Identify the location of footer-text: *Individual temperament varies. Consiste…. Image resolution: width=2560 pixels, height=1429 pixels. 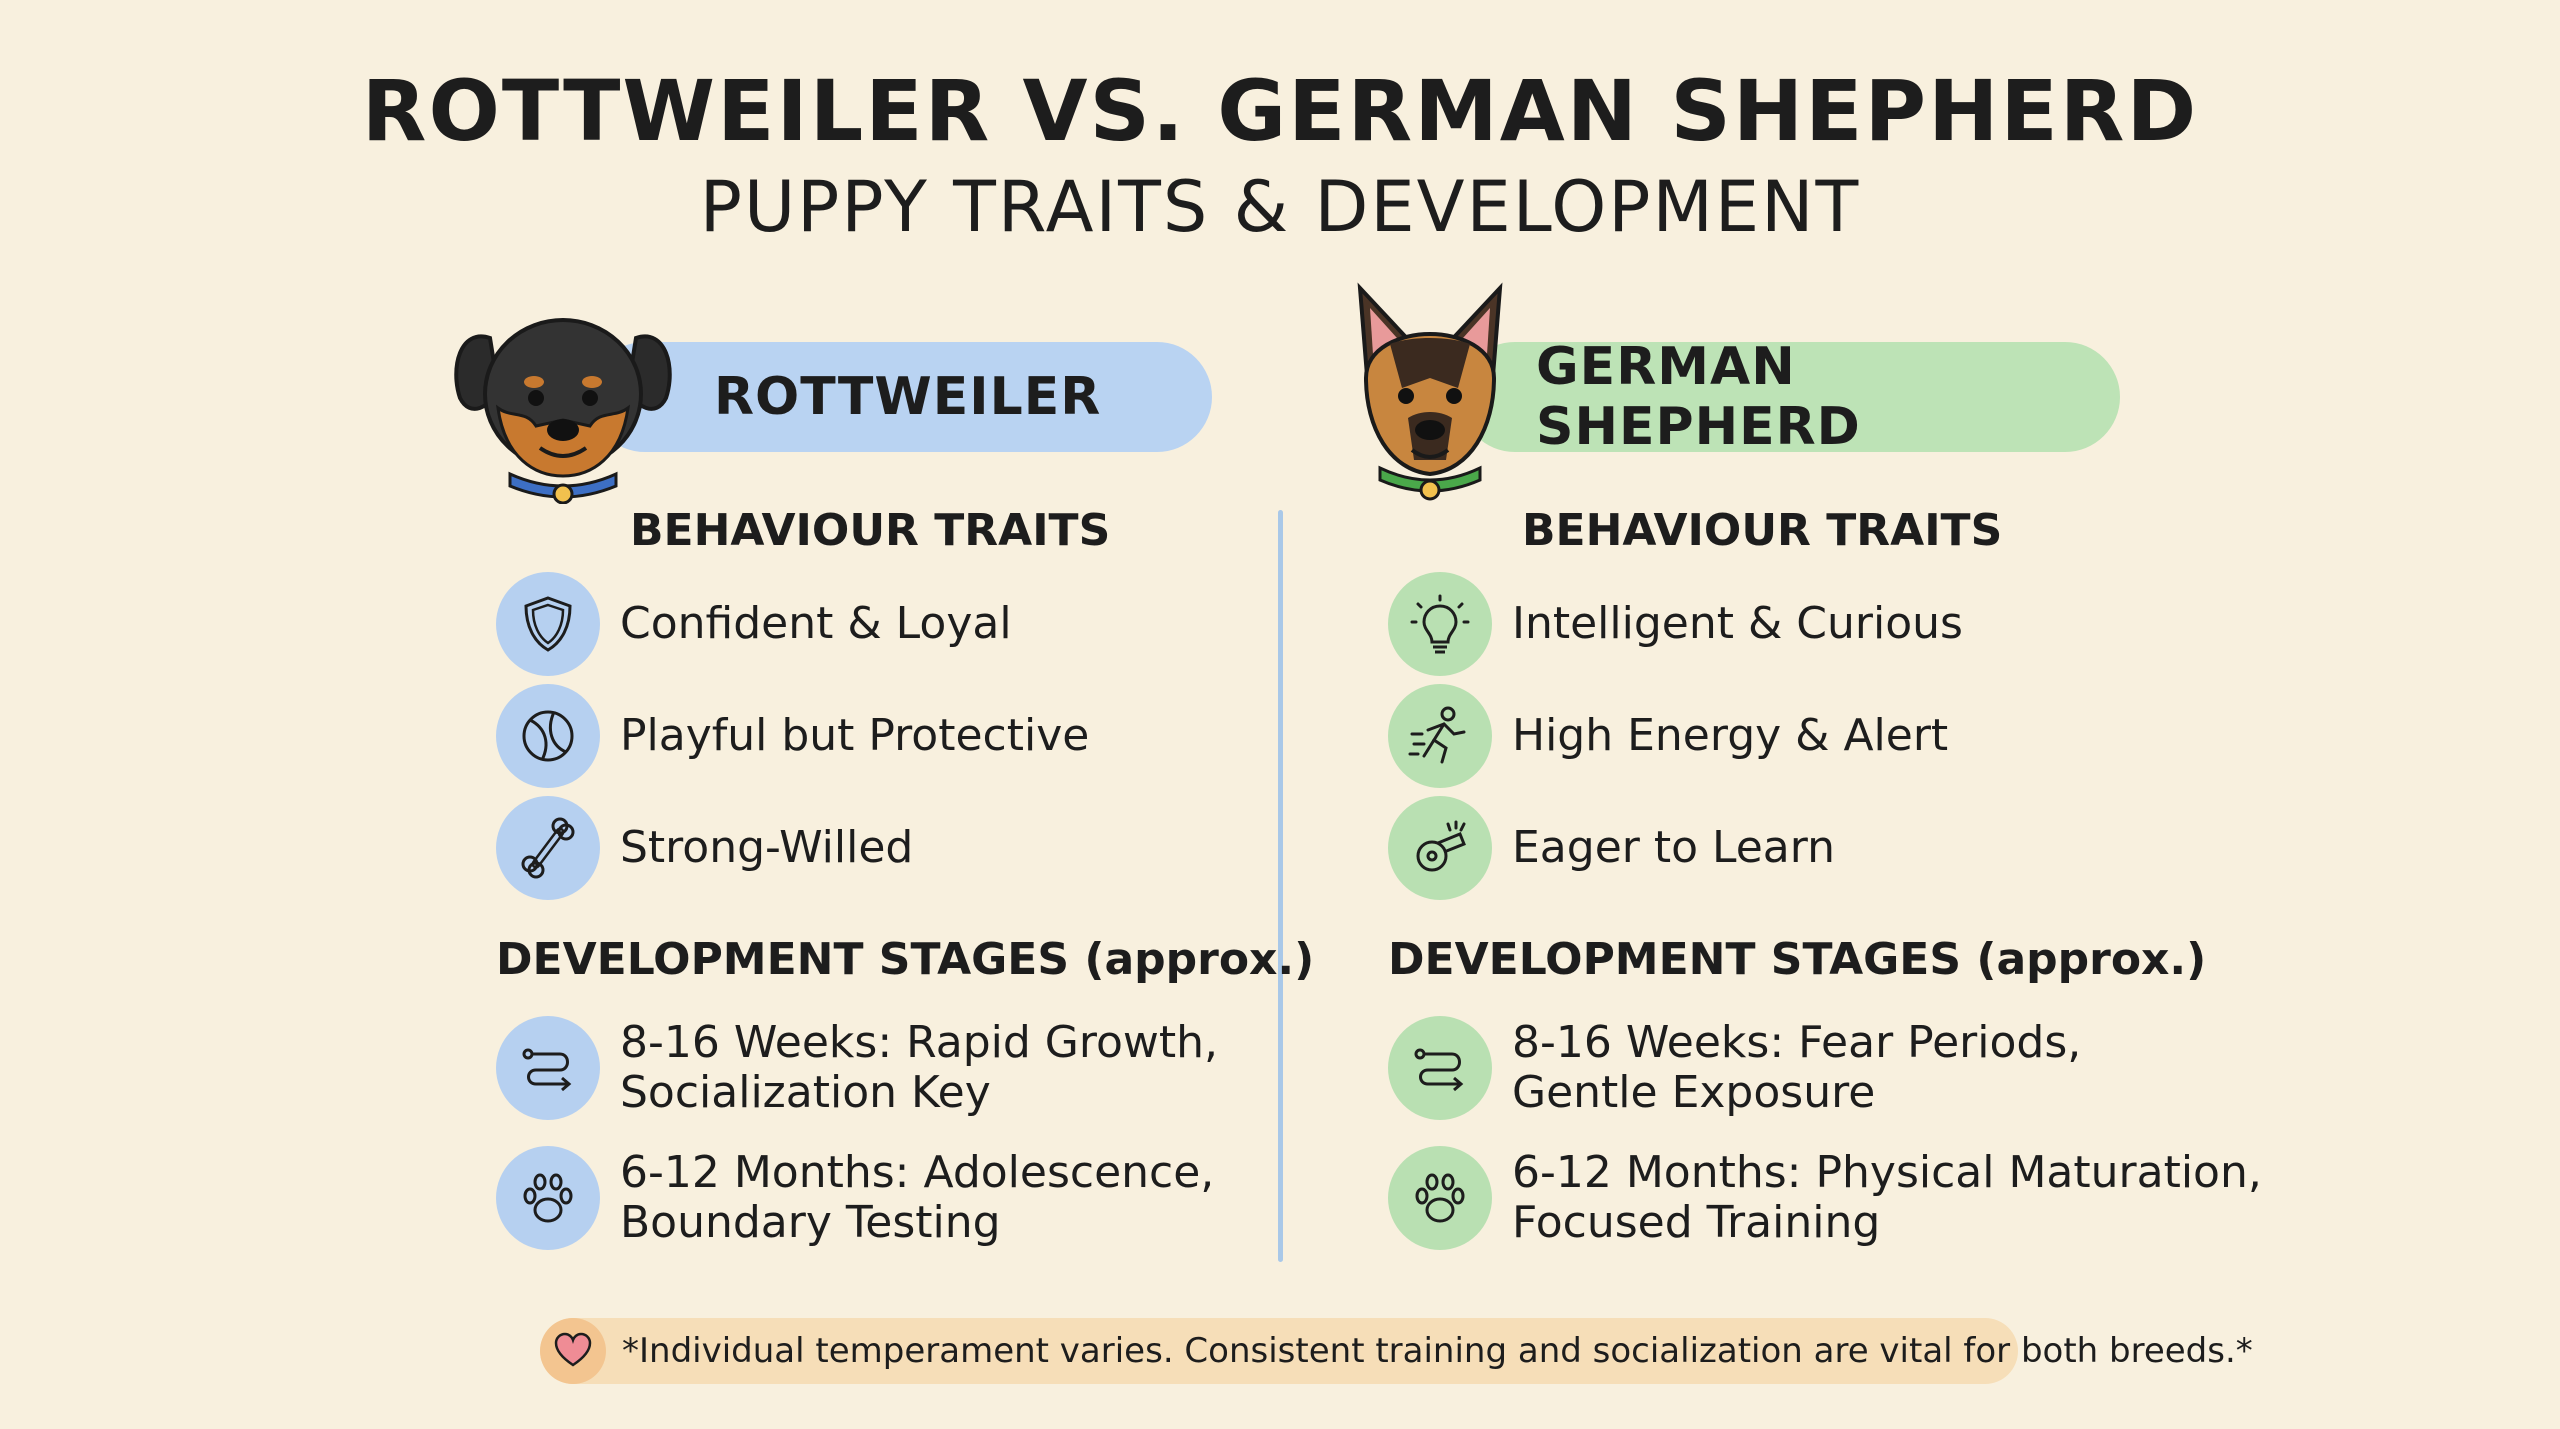
(1437, 1351).